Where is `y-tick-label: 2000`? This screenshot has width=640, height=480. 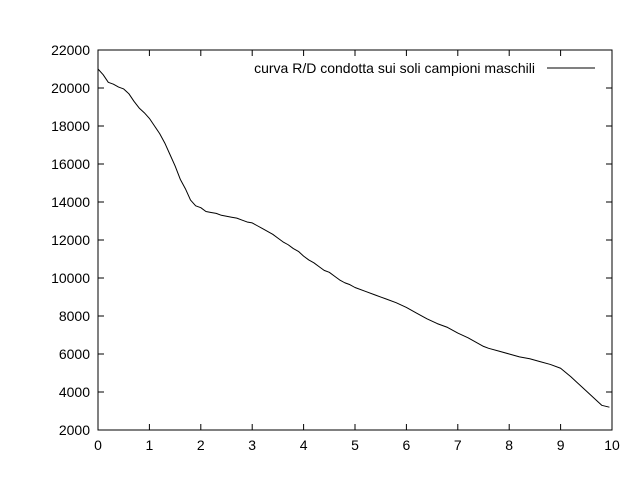 y-tick-label: 2000 is located at coordinates (74, 430).